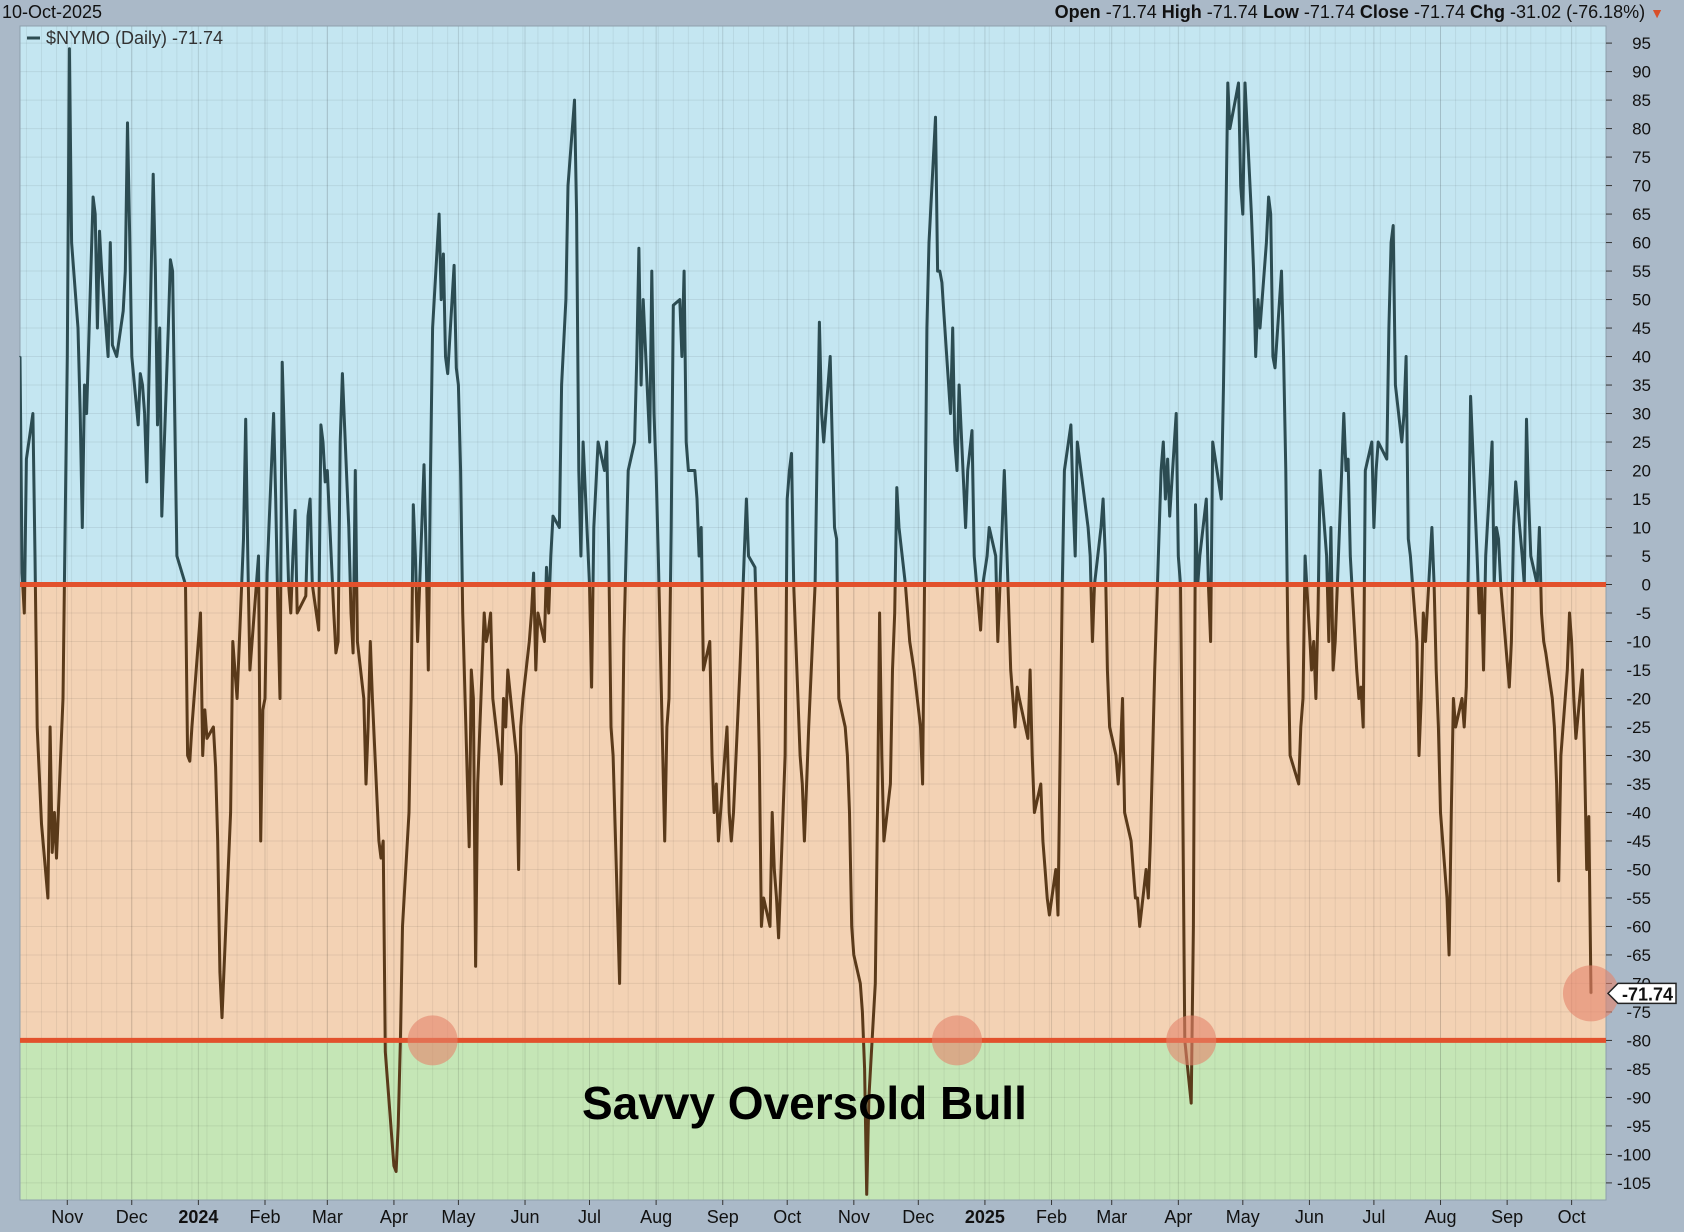 This screenshot has height=1232, width=1684. What do you see at coordinates (1309, 1217) in the screenshot?
I see `x-tick-label: Jun` at bounding box center [1309, 1217].